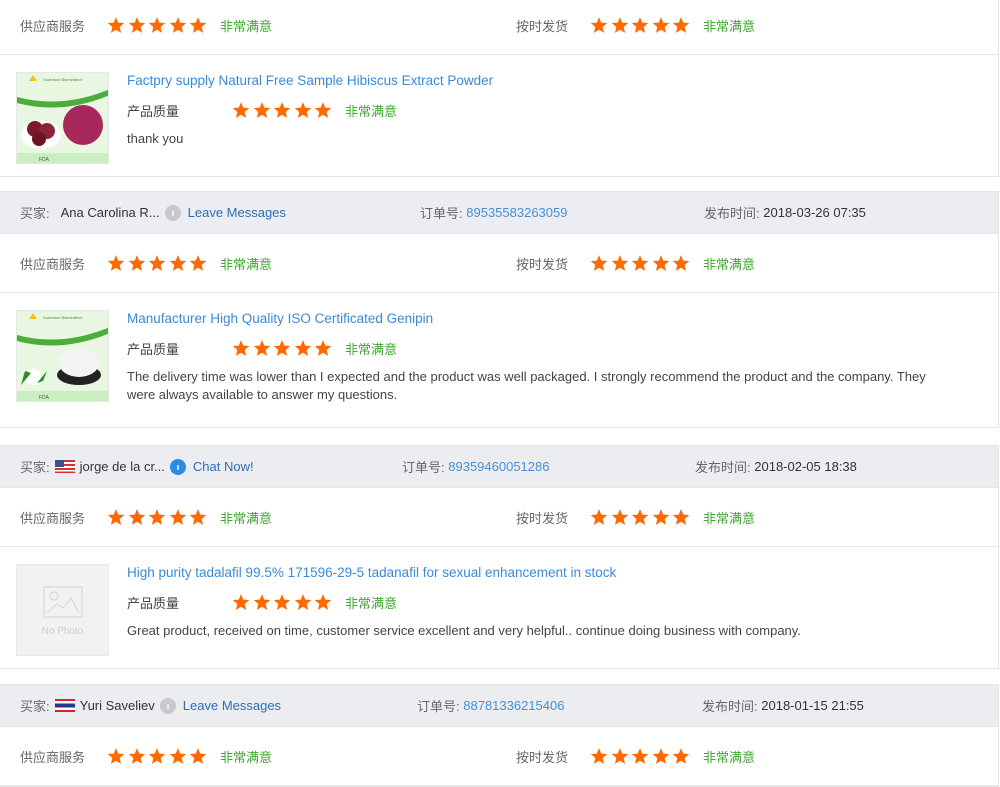  I want to click on order-number-link: 89535583263059, so click(517, 212).